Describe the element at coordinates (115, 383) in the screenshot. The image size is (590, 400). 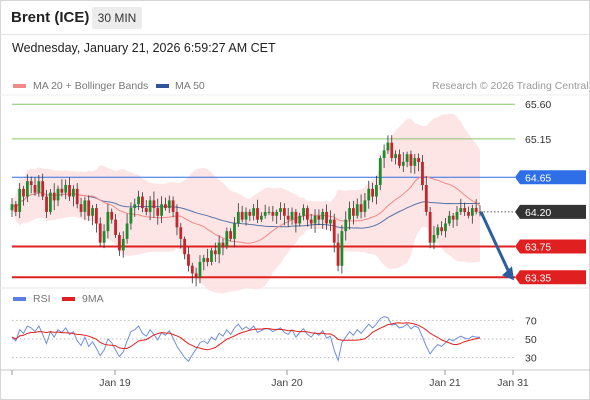
I see `x-tick-label: Jan 19` at that location.